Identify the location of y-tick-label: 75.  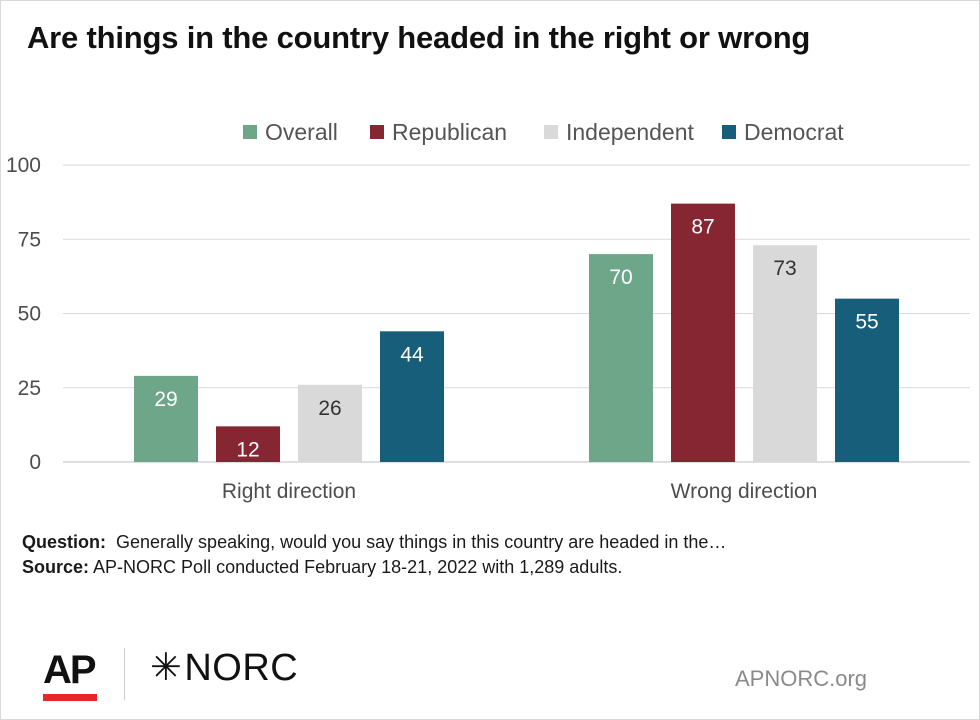
(29, 239).